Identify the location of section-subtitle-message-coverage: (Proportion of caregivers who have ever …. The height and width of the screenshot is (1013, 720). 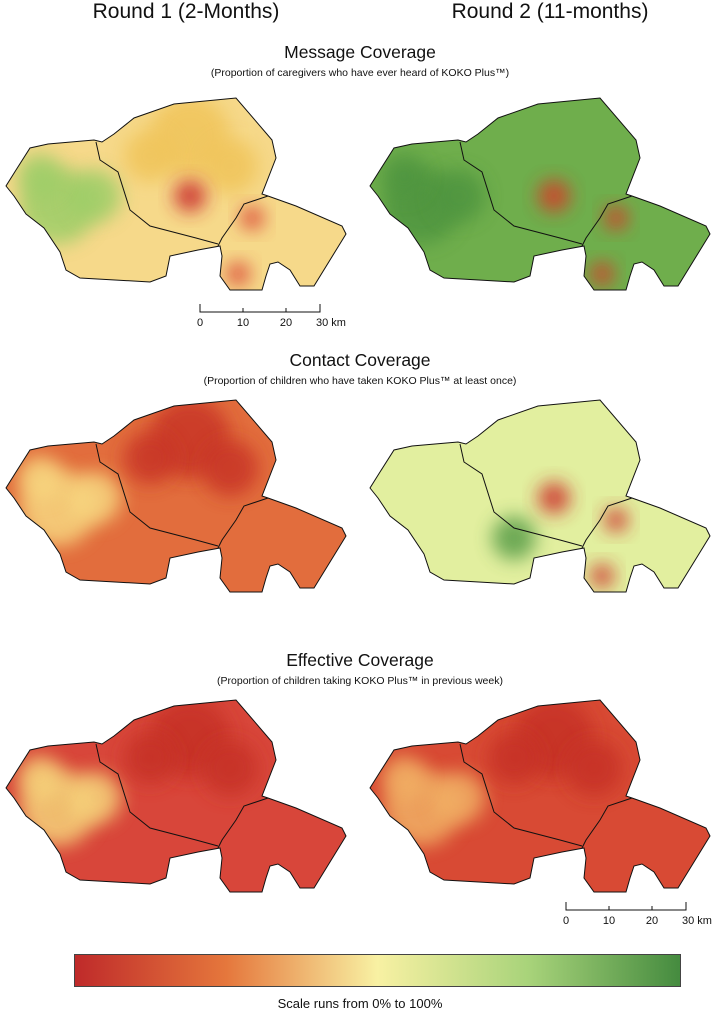
(360, 73).